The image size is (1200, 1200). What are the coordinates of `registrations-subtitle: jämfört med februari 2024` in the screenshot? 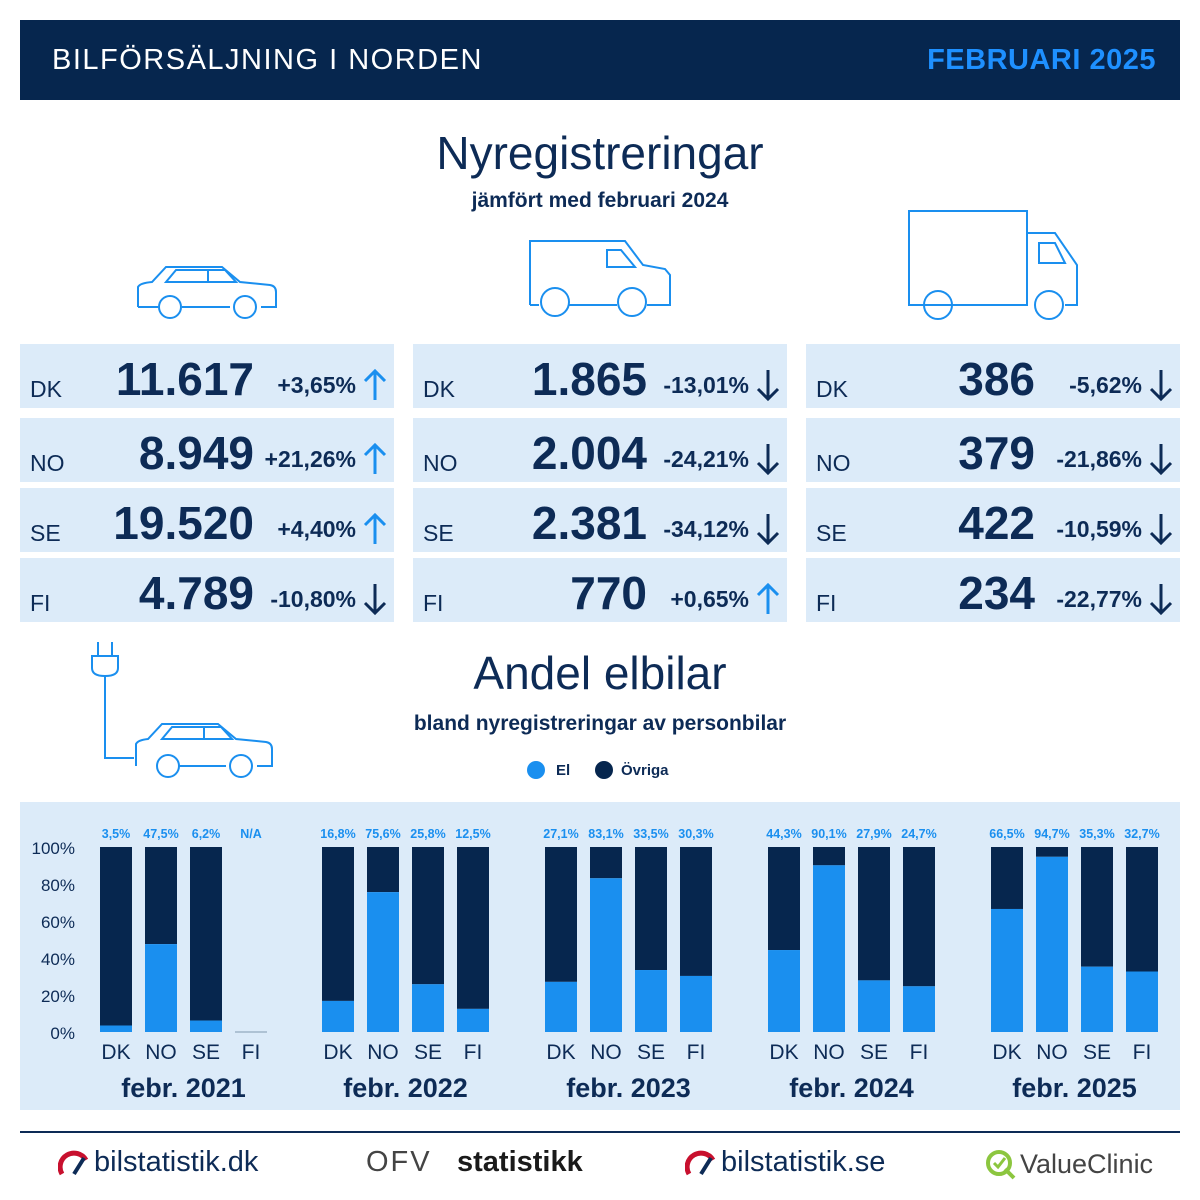 It's located at (600, 200).